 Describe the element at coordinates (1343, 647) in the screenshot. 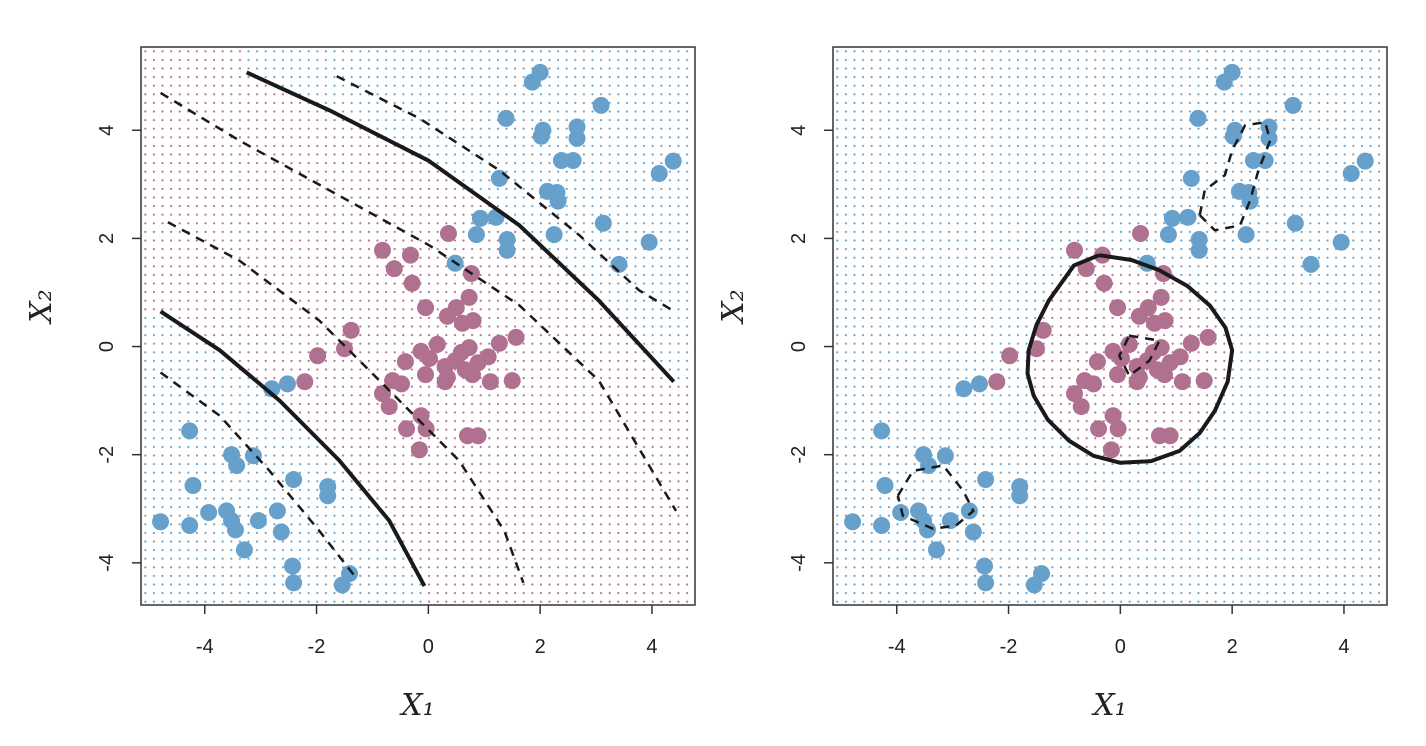

I see `x-tick-label: 4` at that location.